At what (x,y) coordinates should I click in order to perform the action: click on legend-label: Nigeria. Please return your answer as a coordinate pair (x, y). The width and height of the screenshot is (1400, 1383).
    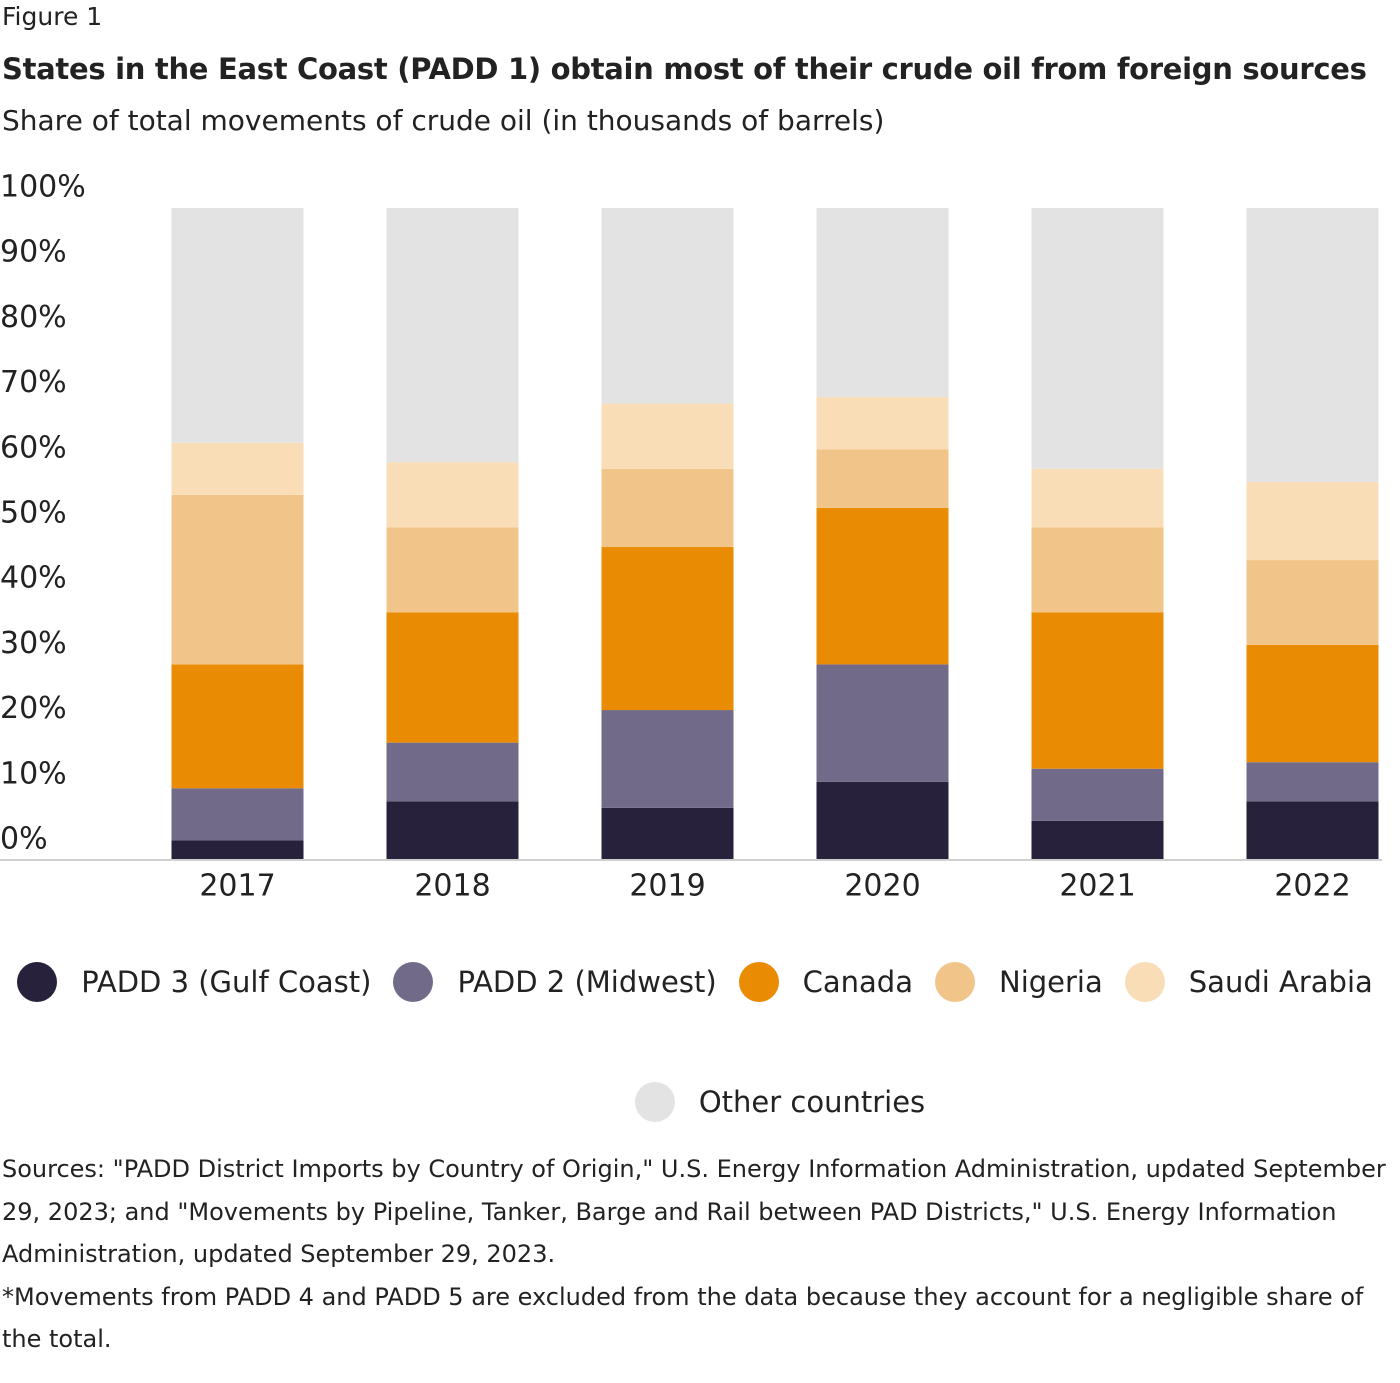
    Looking at the image, I should click on (1051, 982).